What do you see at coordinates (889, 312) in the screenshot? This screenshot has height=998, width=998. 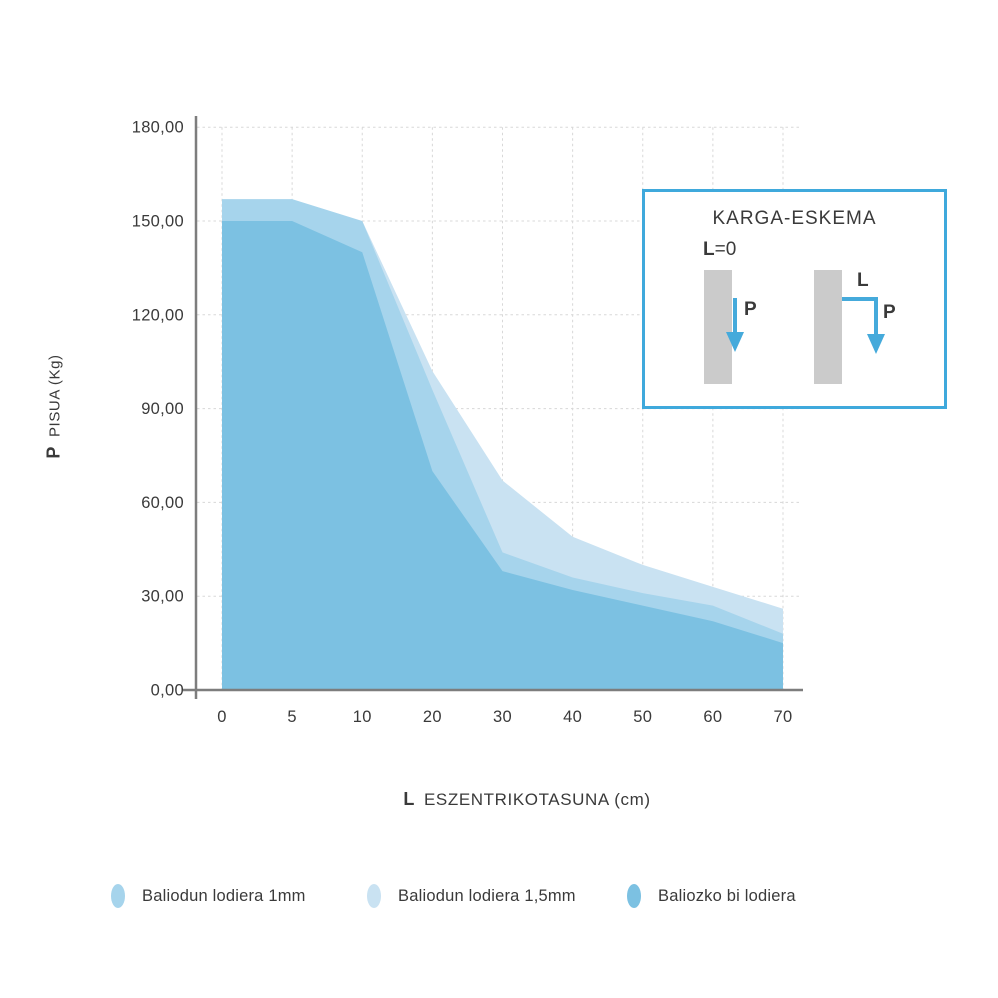 I see `inset-label-p-right: P` at bounding box center [889, 312].